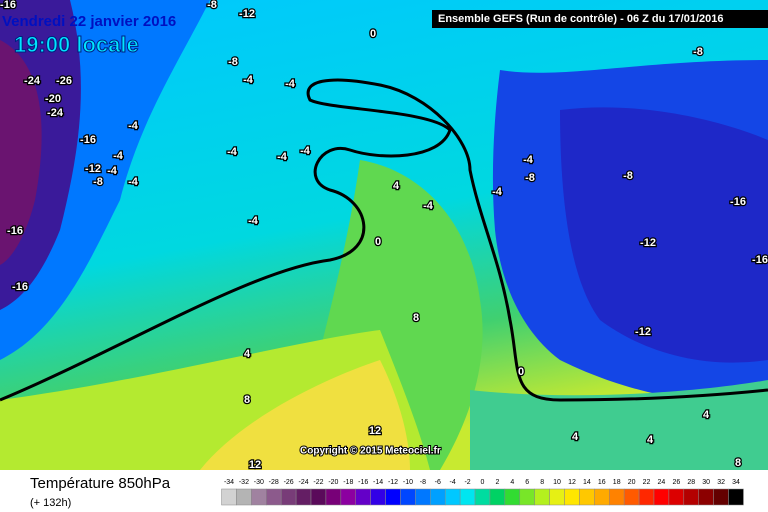  What do you see at coordinates (363, 482) in the screenshot?
I see `legend-label: -16` at bounding box center [363, 482].